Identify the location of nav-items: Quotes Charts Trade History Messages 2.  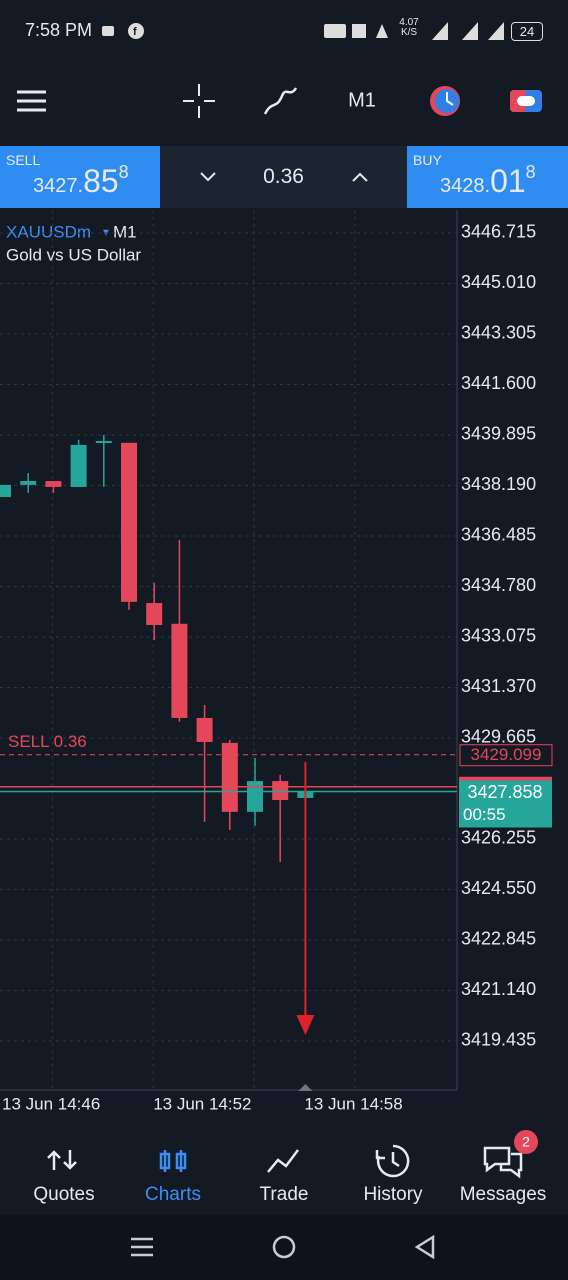
(290, 1167).